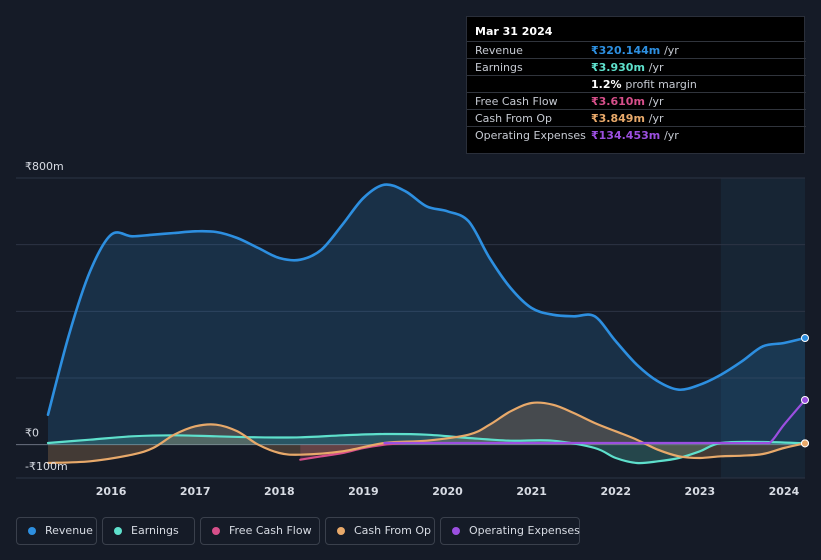 The width and height of the screenshot is (821, 560). Describe the element at coordinates (784, 491) in the screenshot. I see `x-tick-label: 2024` at that location.